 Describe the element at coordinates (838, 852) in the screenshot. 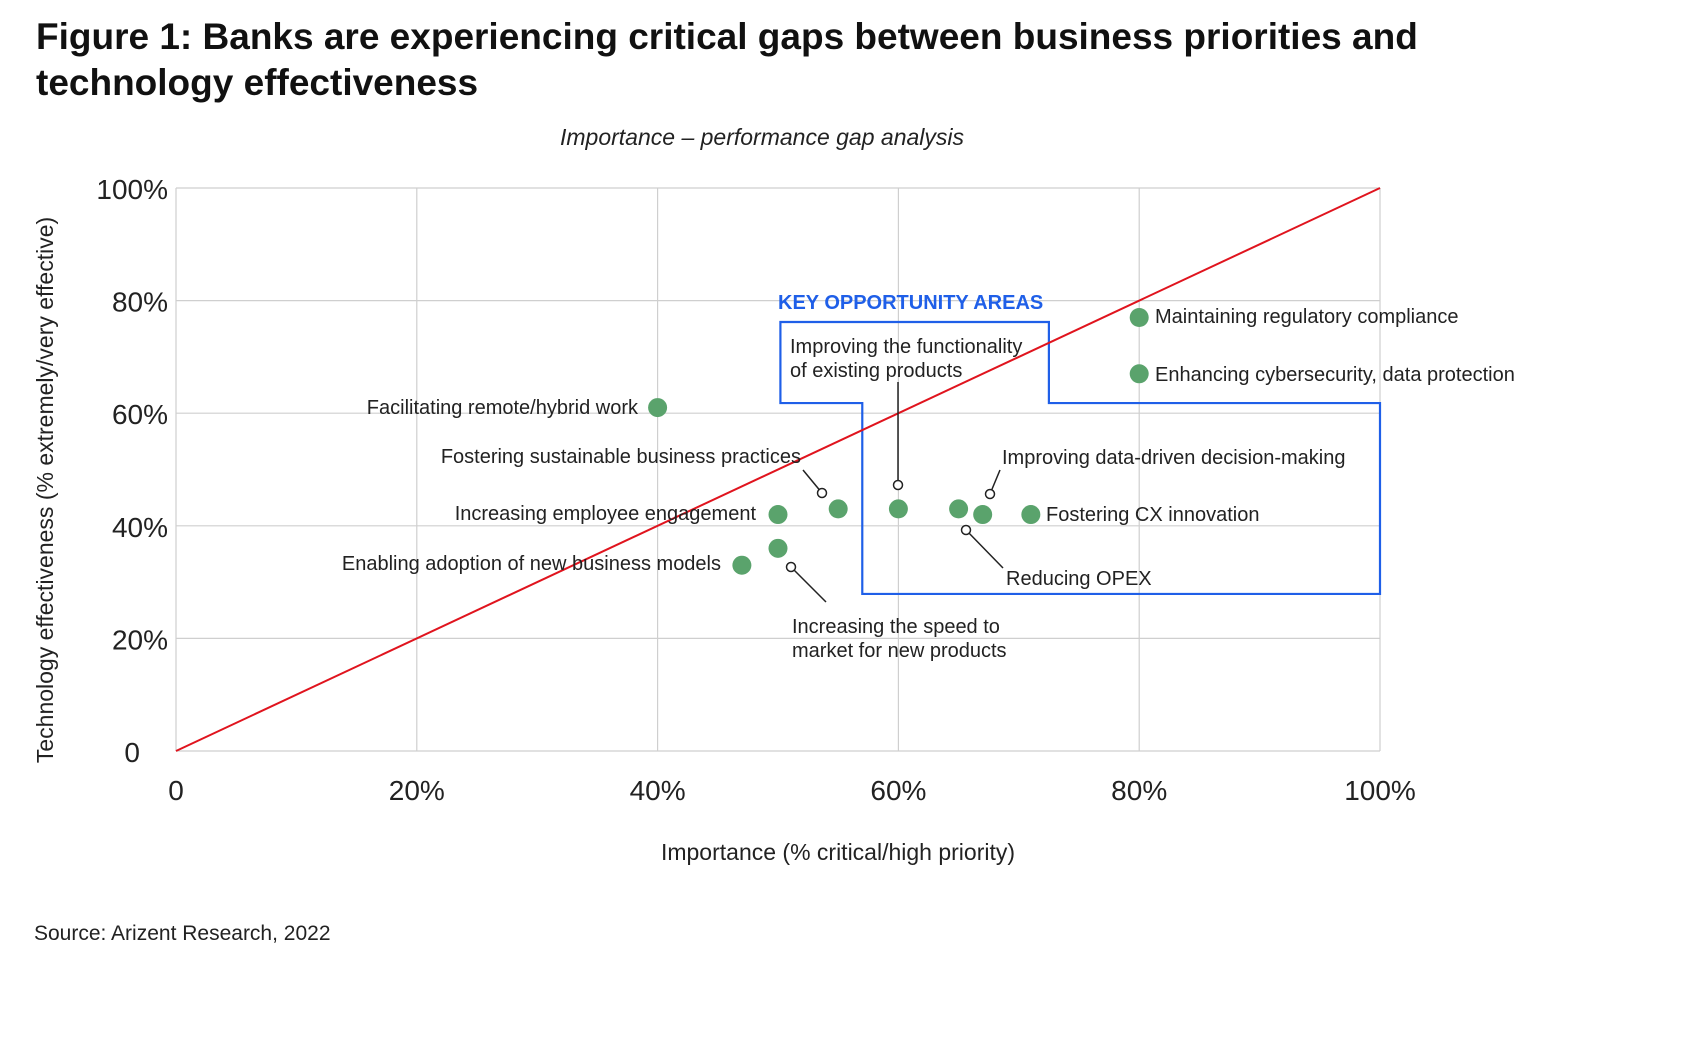

I see `x-axis-label: Importance (% critical/high priority)` at that location.